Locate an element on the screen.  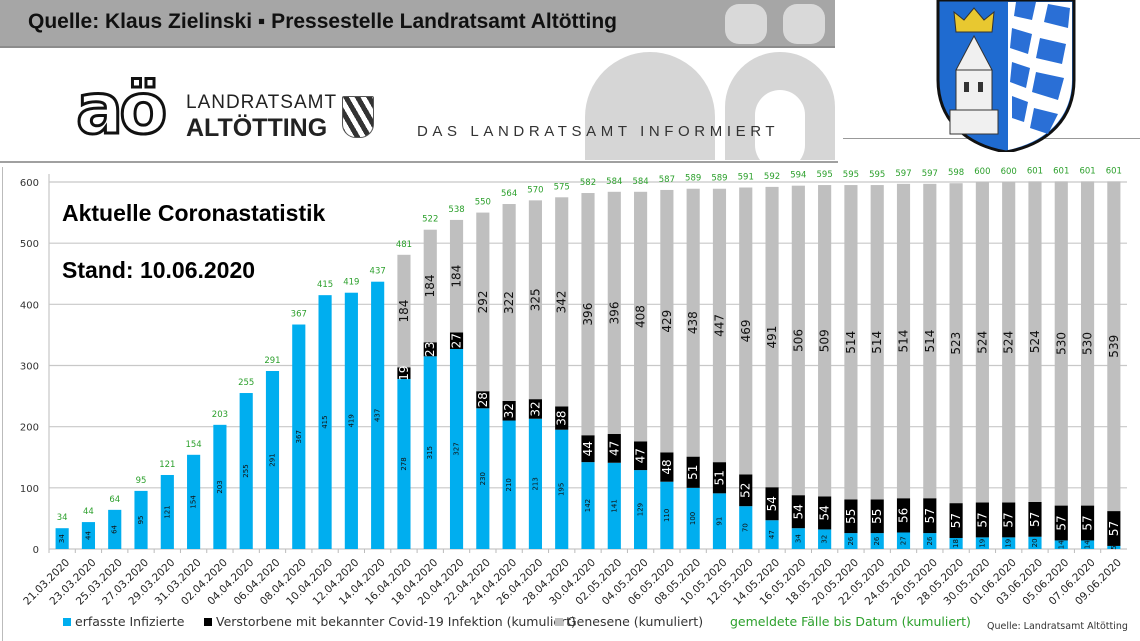
data-label-infected: 141 is located at coordinates (614, 505).